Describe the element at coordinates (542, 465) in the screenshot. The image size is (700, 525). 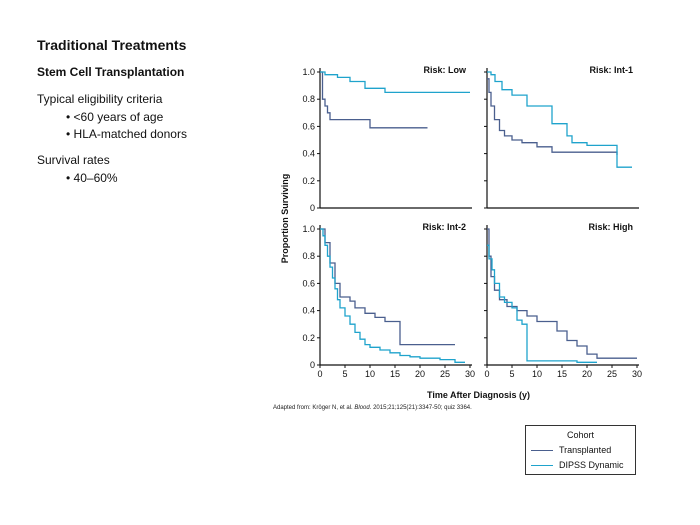
I see `legend-swatch-dipss` at that location.